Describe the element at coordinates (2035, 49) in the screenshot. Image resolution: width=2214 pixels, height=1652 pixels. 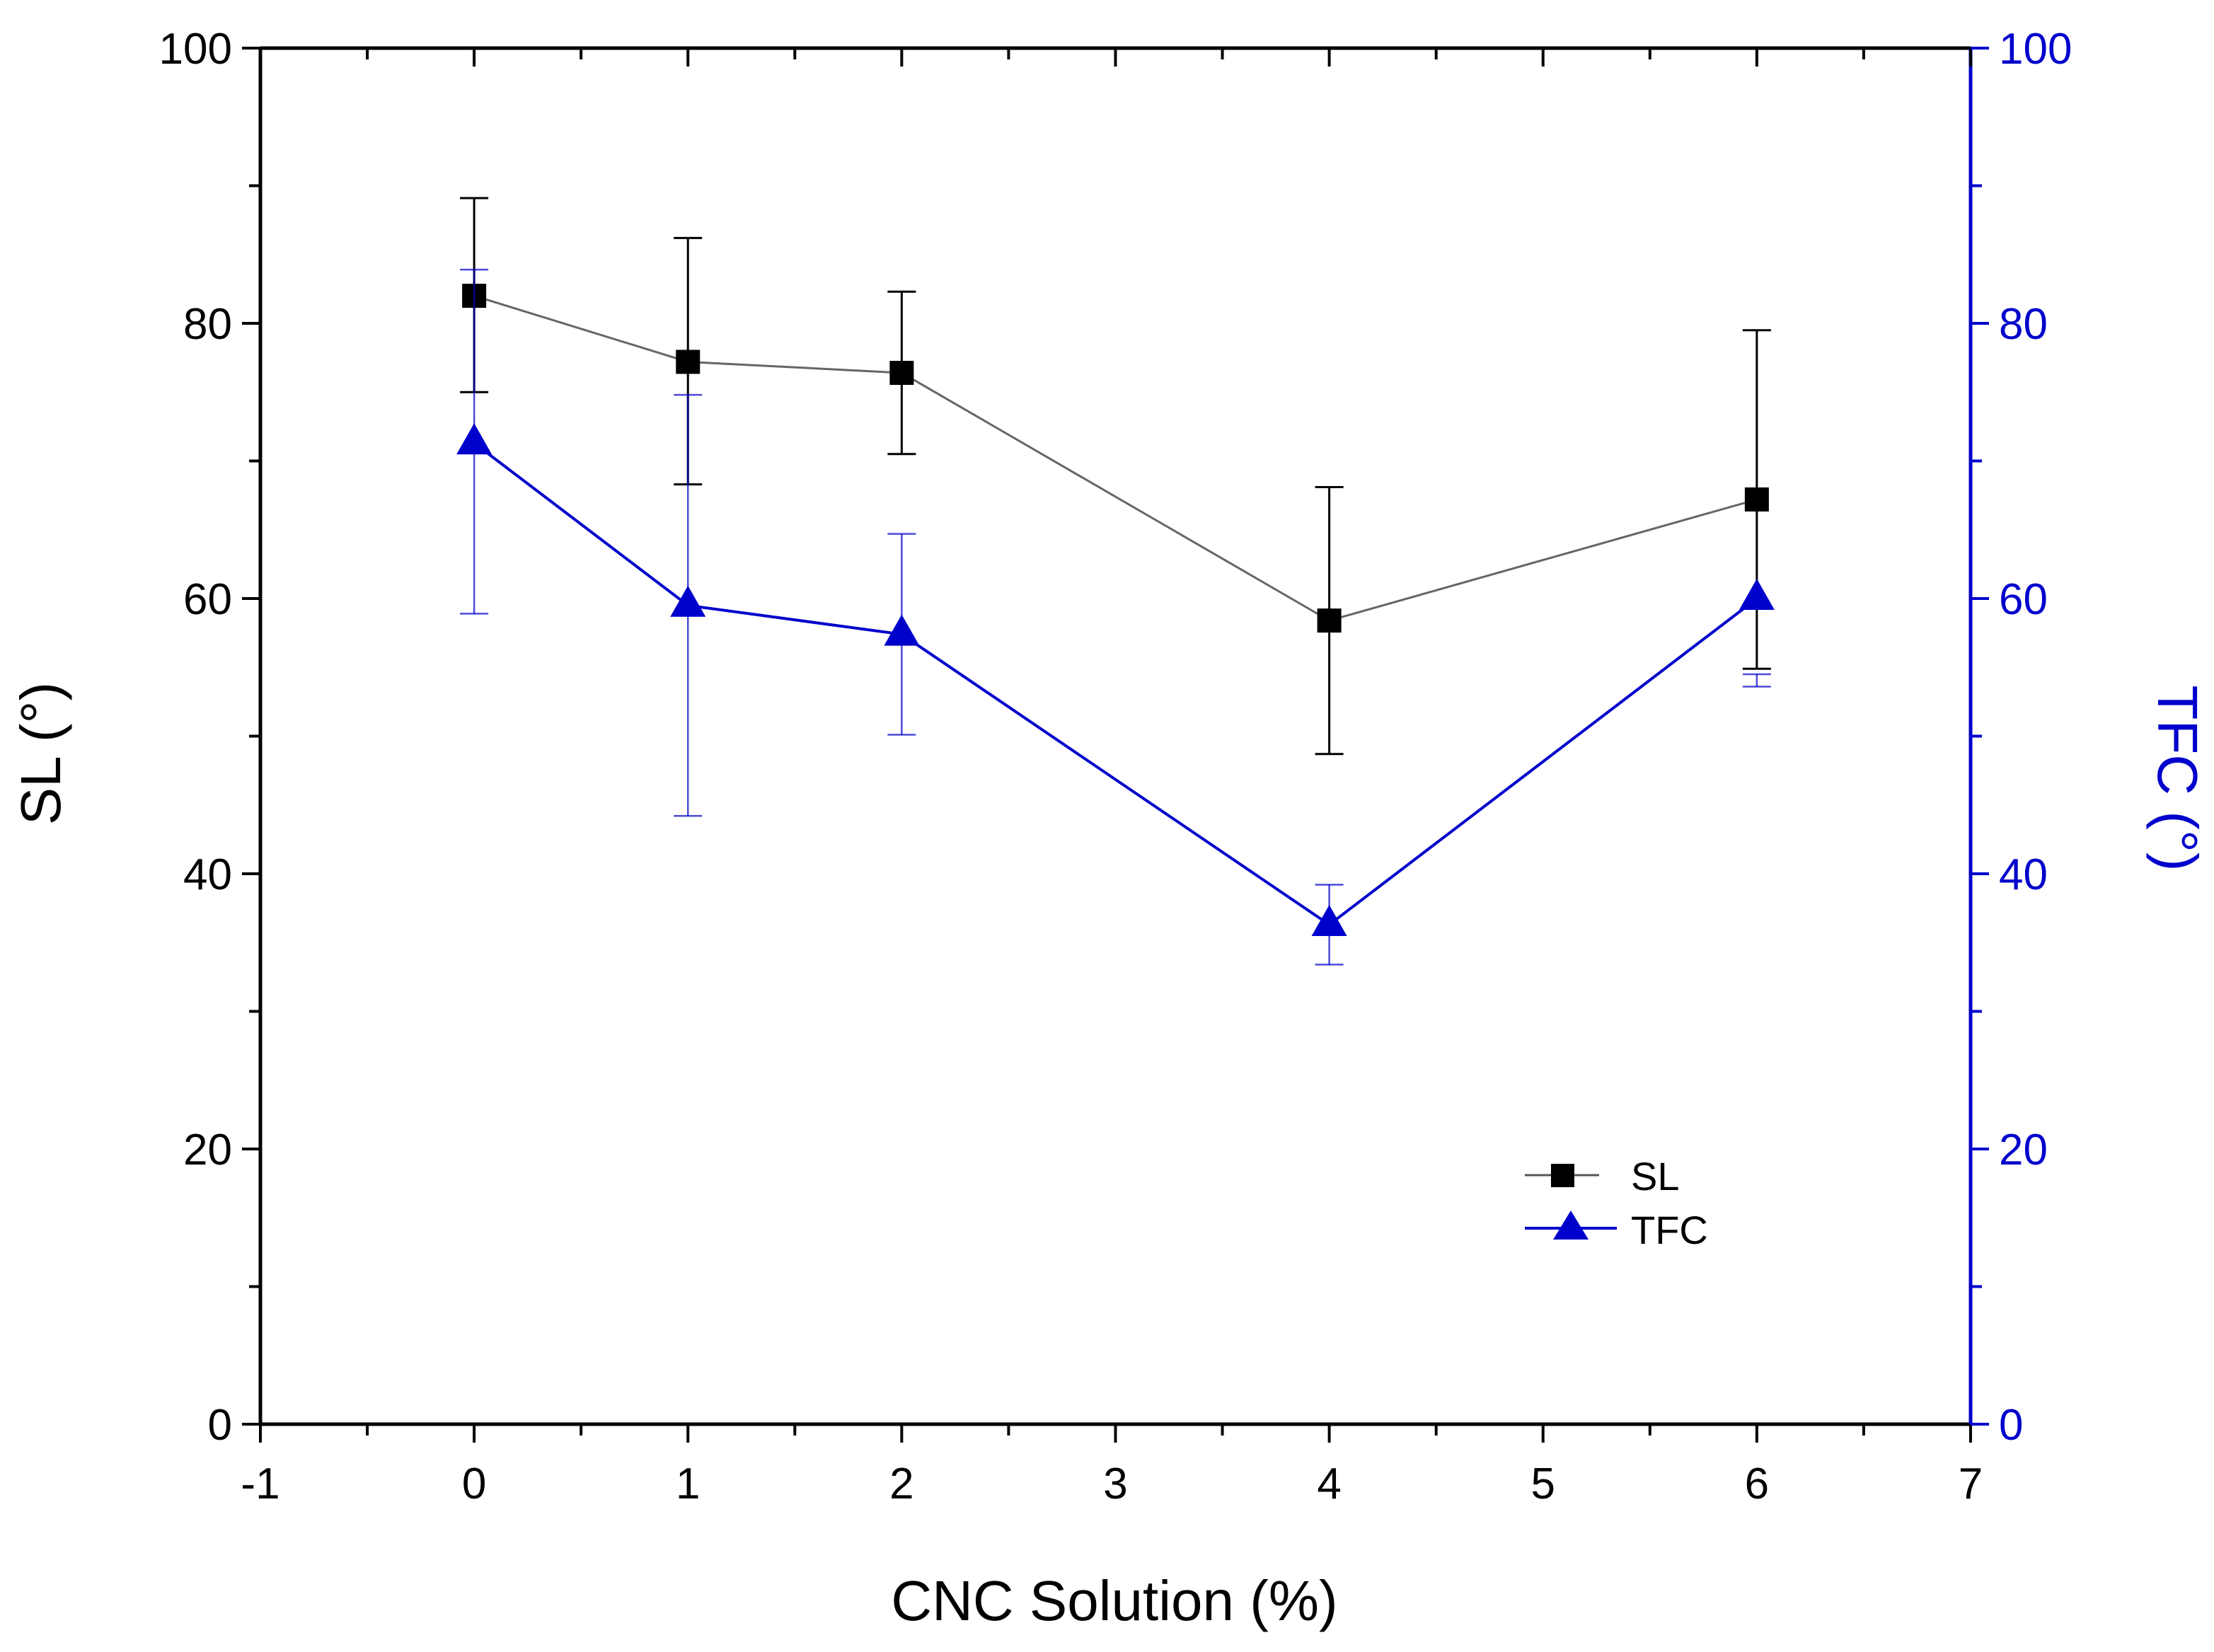
I see `y2-tick-label: 100` at that location.